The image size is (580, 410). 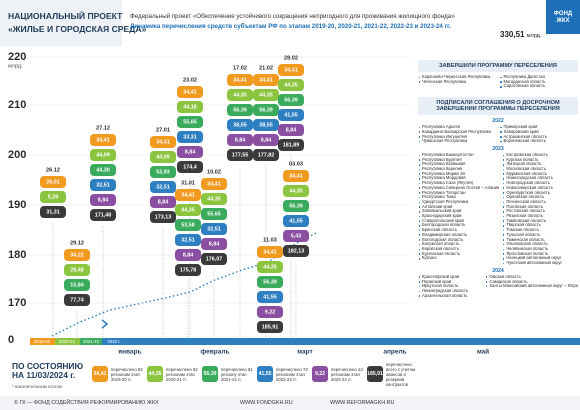 What do you see at coordinates (163, 130) in the screenshot?
I see `date-label: 27.01` at bounding box center [163, 130].